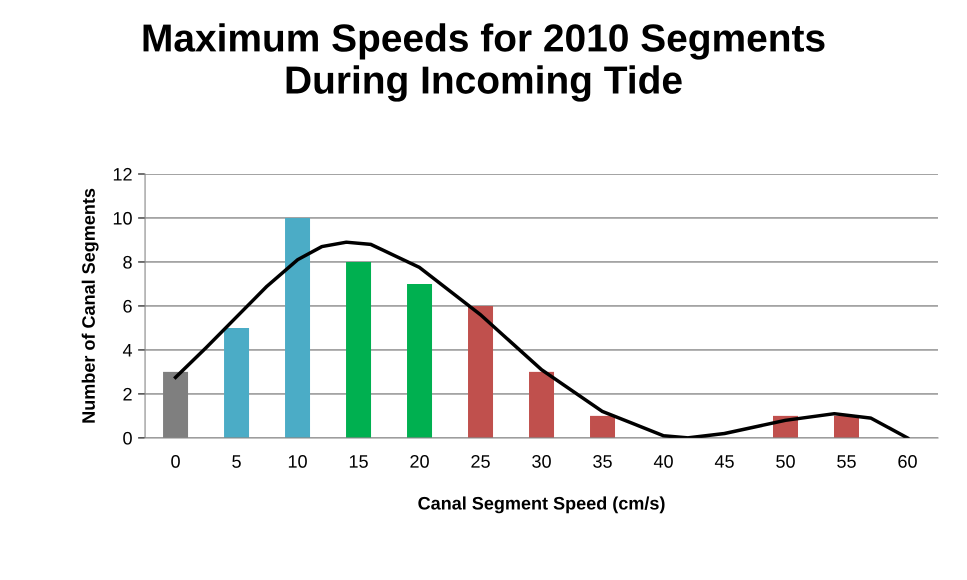 The image size is (967, 580). I want to click on chart-title: Maximum Speeds for 2010 Segments During Incoming Tide, so click(484, 62).